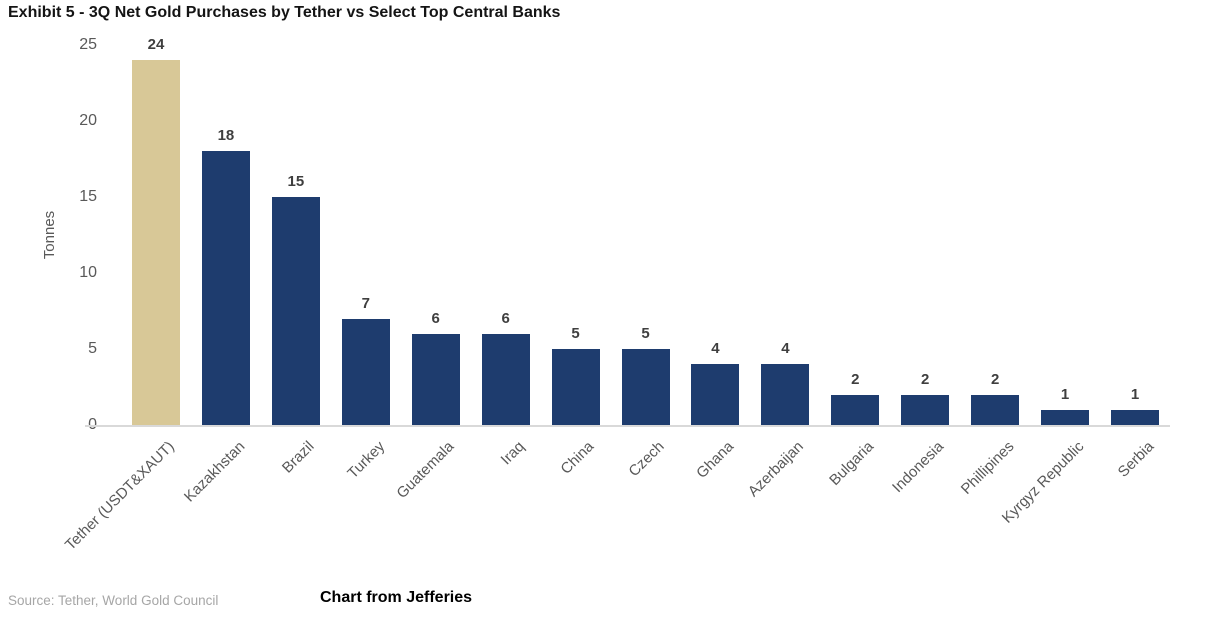 The image size is (1211, 626). Describe the element at coordinates (577, 458) in the screenshot. I see `x-axis-label: China` at that location.